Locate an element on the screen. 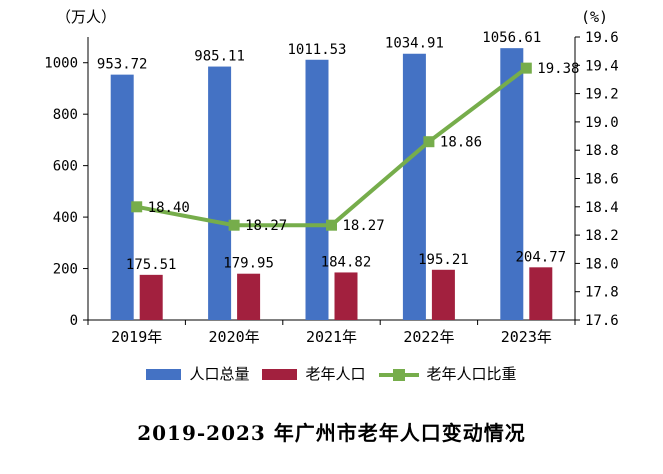 The height and width of the screenshot is (474, 663). x-category-label: 2023年 is located at coordinates (526, 337).